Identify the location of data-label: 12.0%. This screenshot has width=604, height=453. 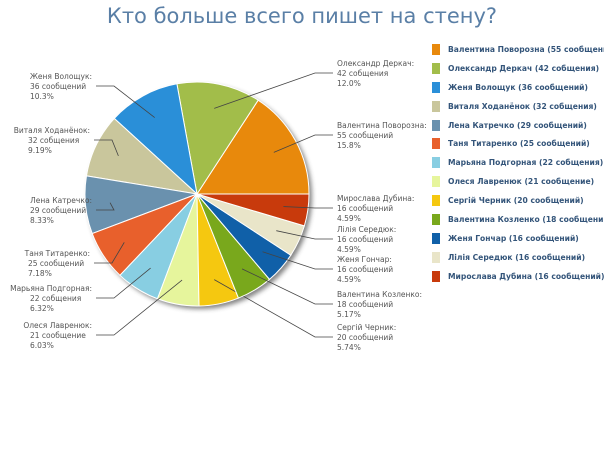
(349, 83).